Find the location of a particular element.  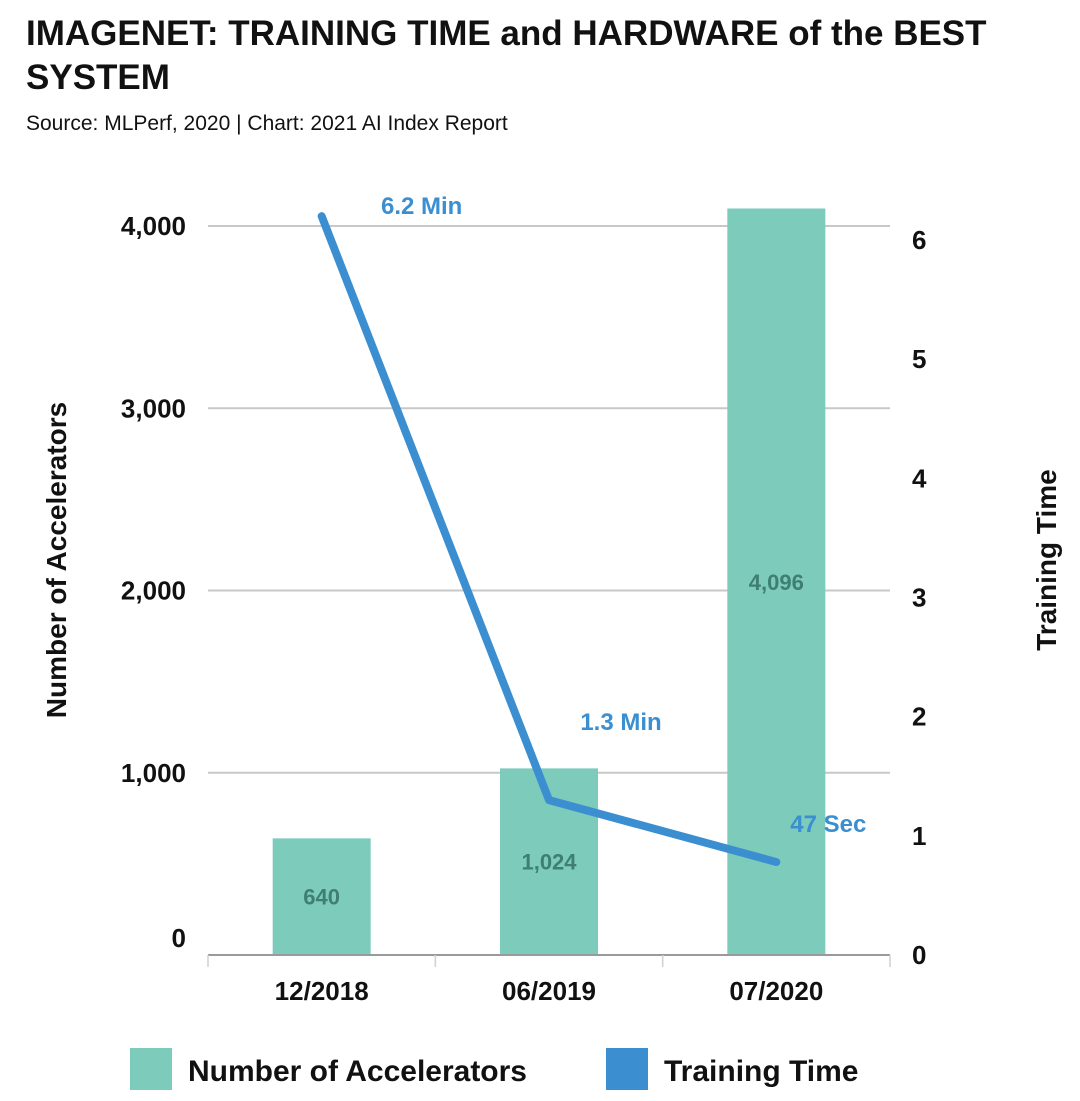

line-data-label: 1.3 Min is located at coordinates (620, 722).